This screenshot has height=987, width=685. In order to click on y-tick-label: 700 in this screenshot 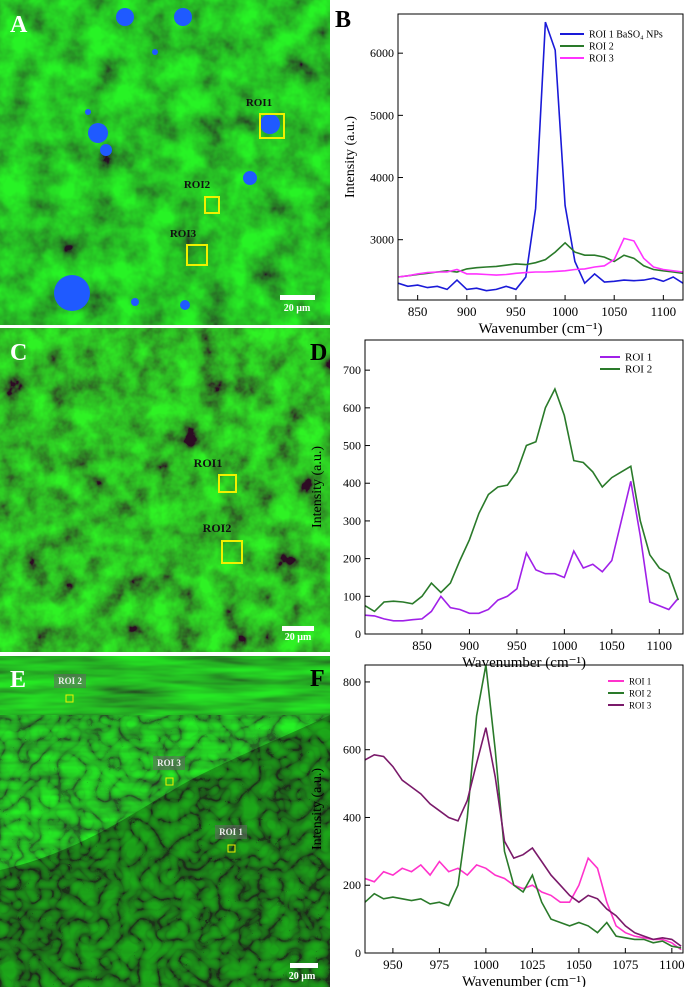, I will do `click(352, 370)`.